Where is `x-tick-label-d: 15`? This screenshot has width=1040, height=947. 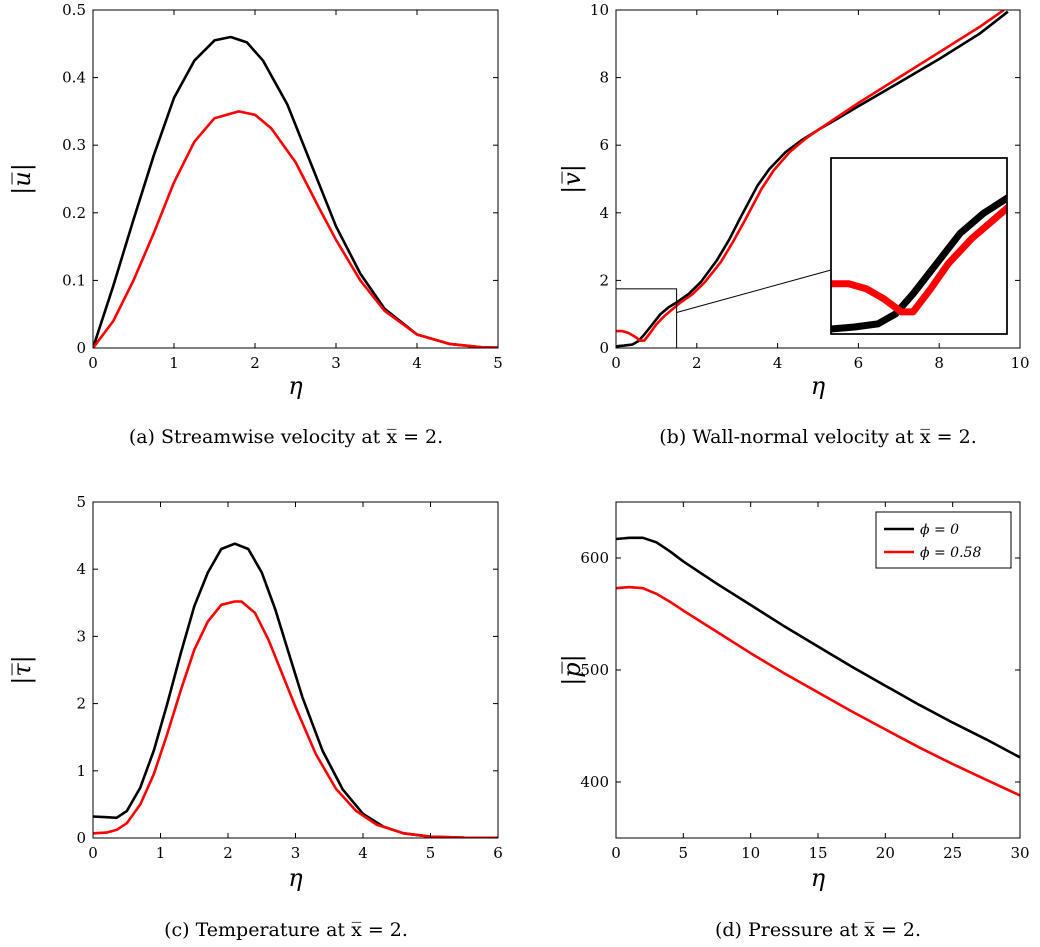
x-tick-label-d: 15 is located at coordinates (817, 853).